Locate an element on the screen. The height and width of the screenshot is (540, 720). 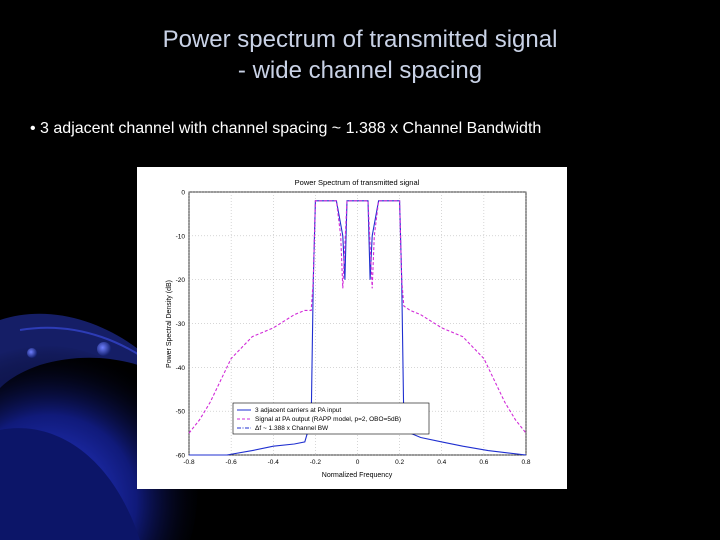
y-tick-label: -10 is located at coordinates (181, 236).